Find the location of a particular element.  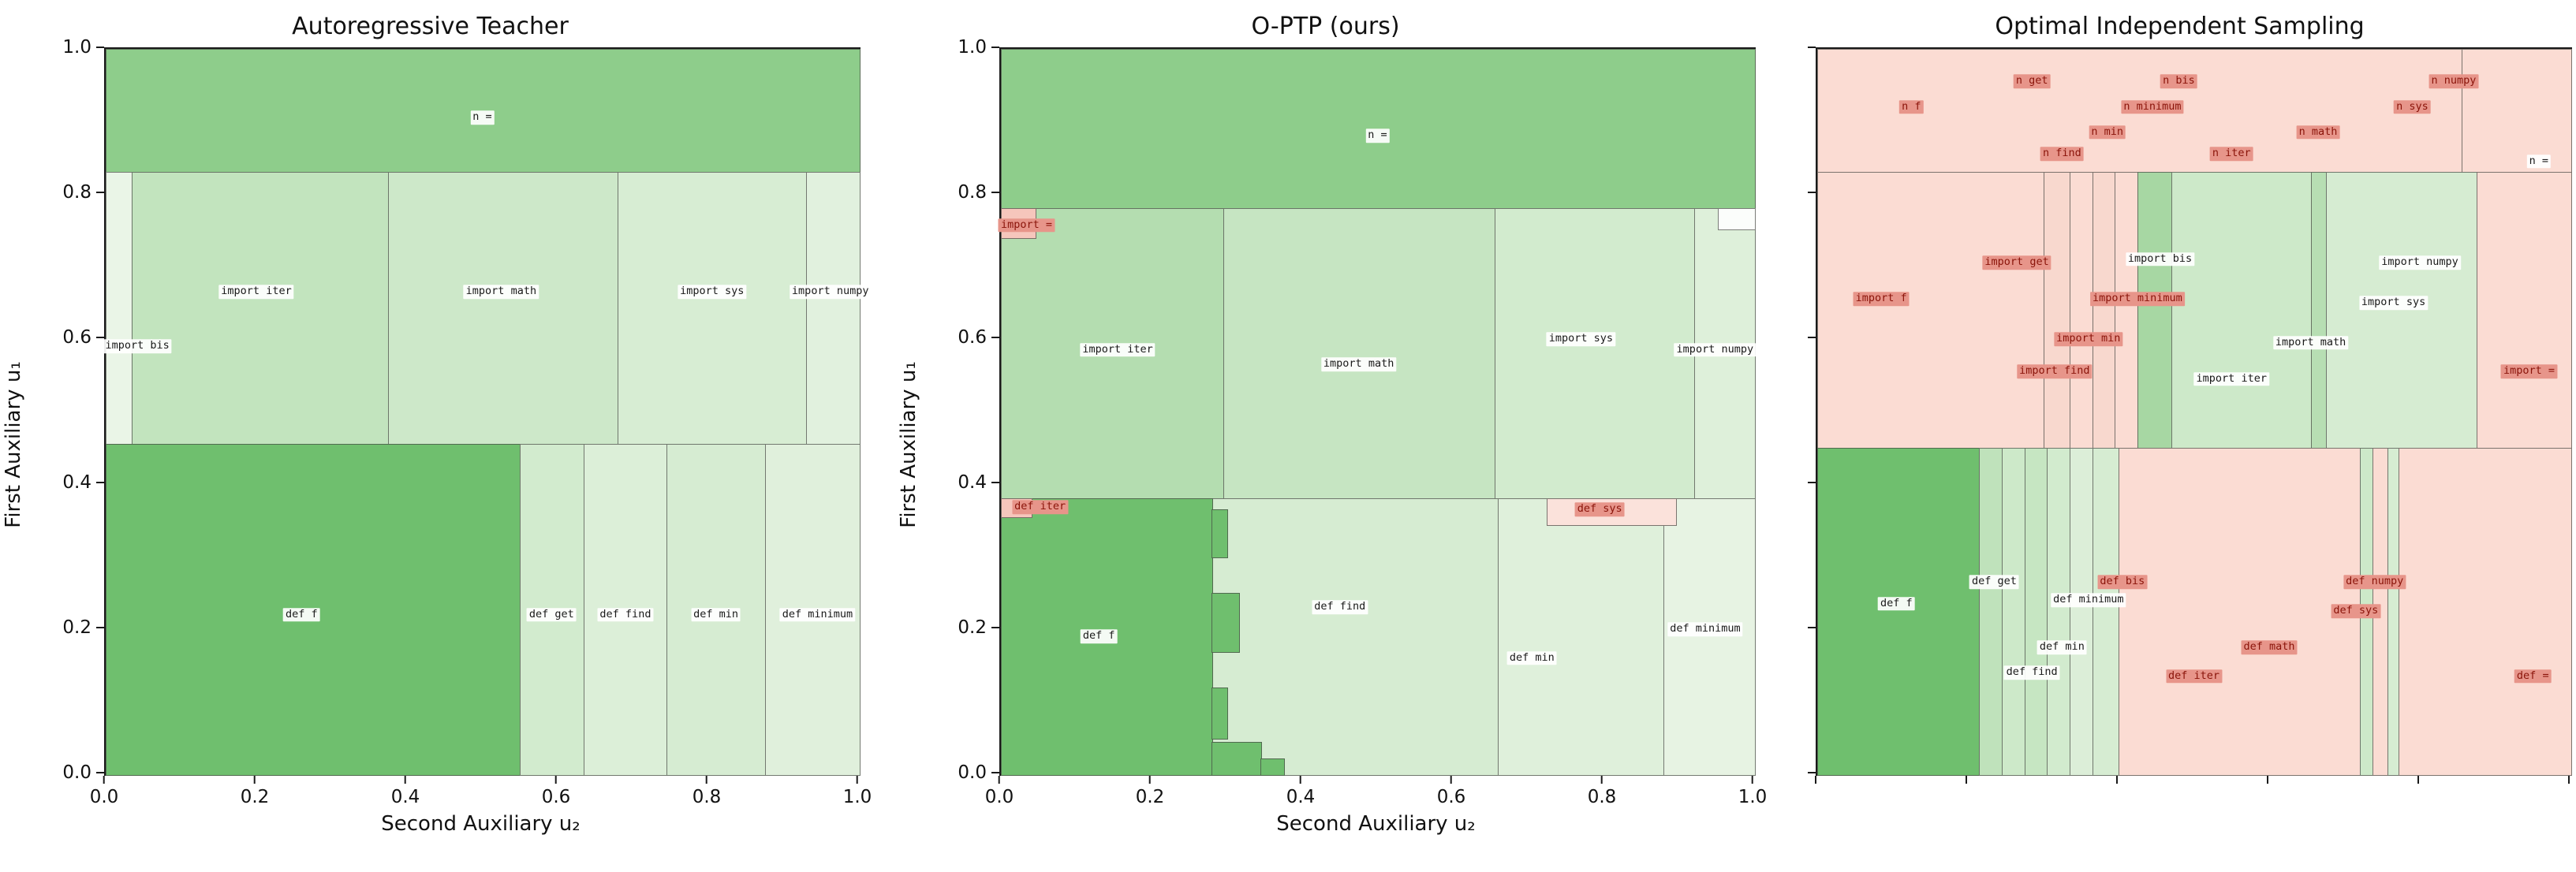

region-import-numpy is located at coordinates (833, 309).